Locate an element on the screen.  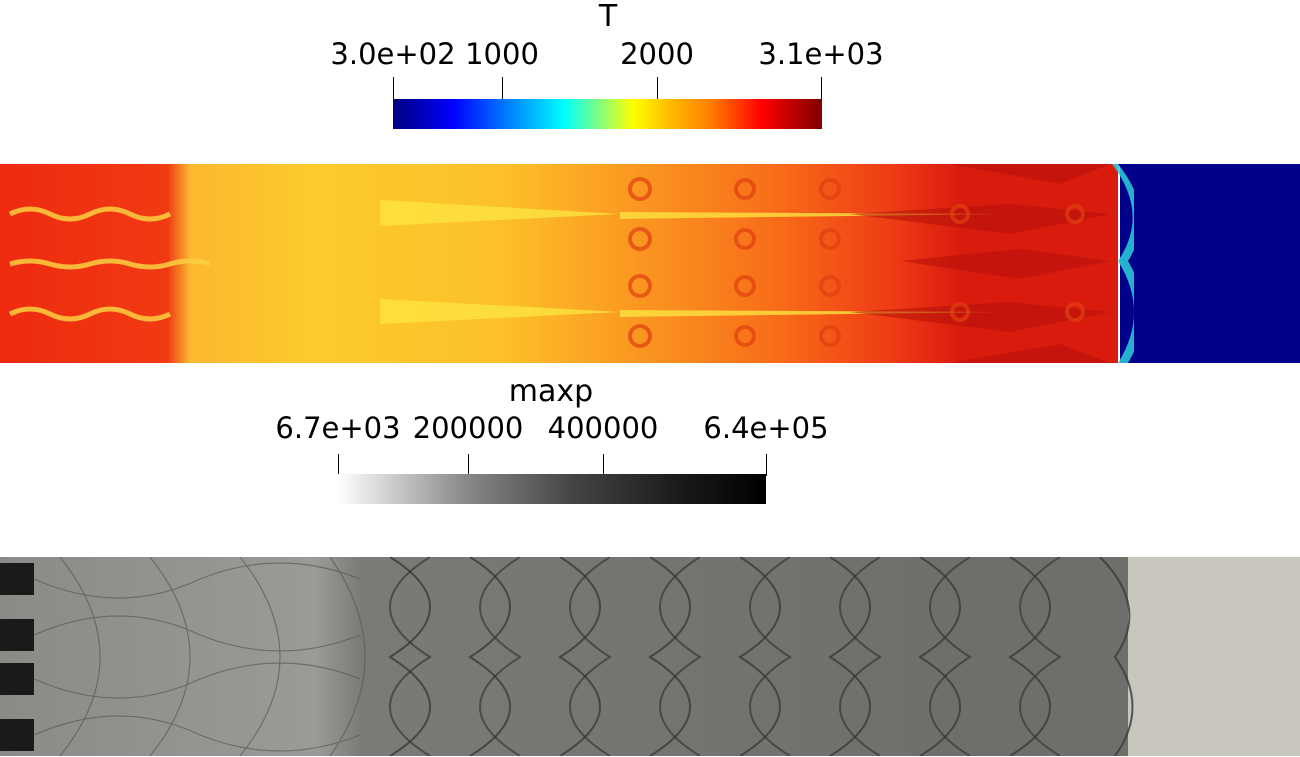
pressure-tick-label: 6.4e+05 is located at coordinates (766, 428).